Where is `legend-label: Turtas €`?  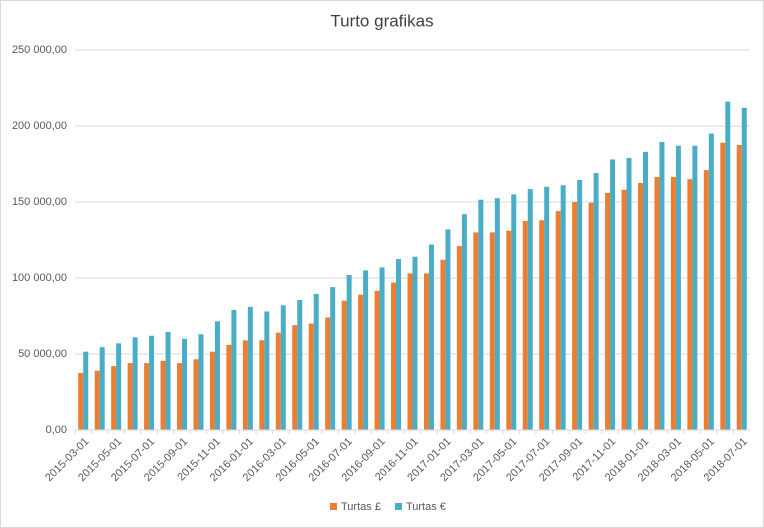
legend-label: Turtas € is located at coordinates (426, 507).